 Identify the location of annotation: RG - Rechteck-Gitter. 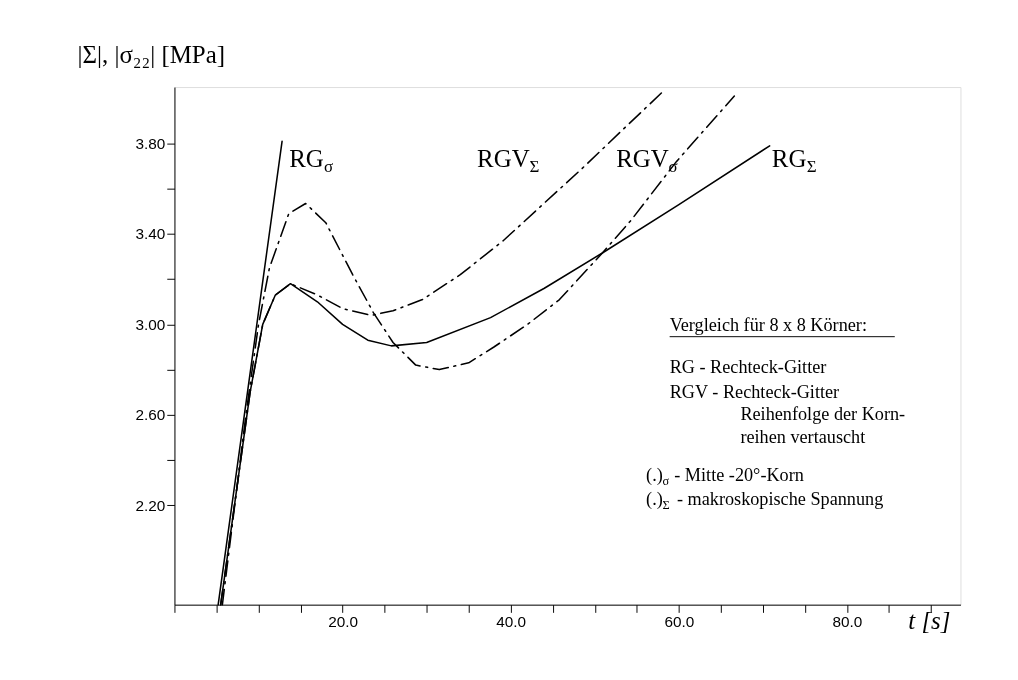
(748, 367).